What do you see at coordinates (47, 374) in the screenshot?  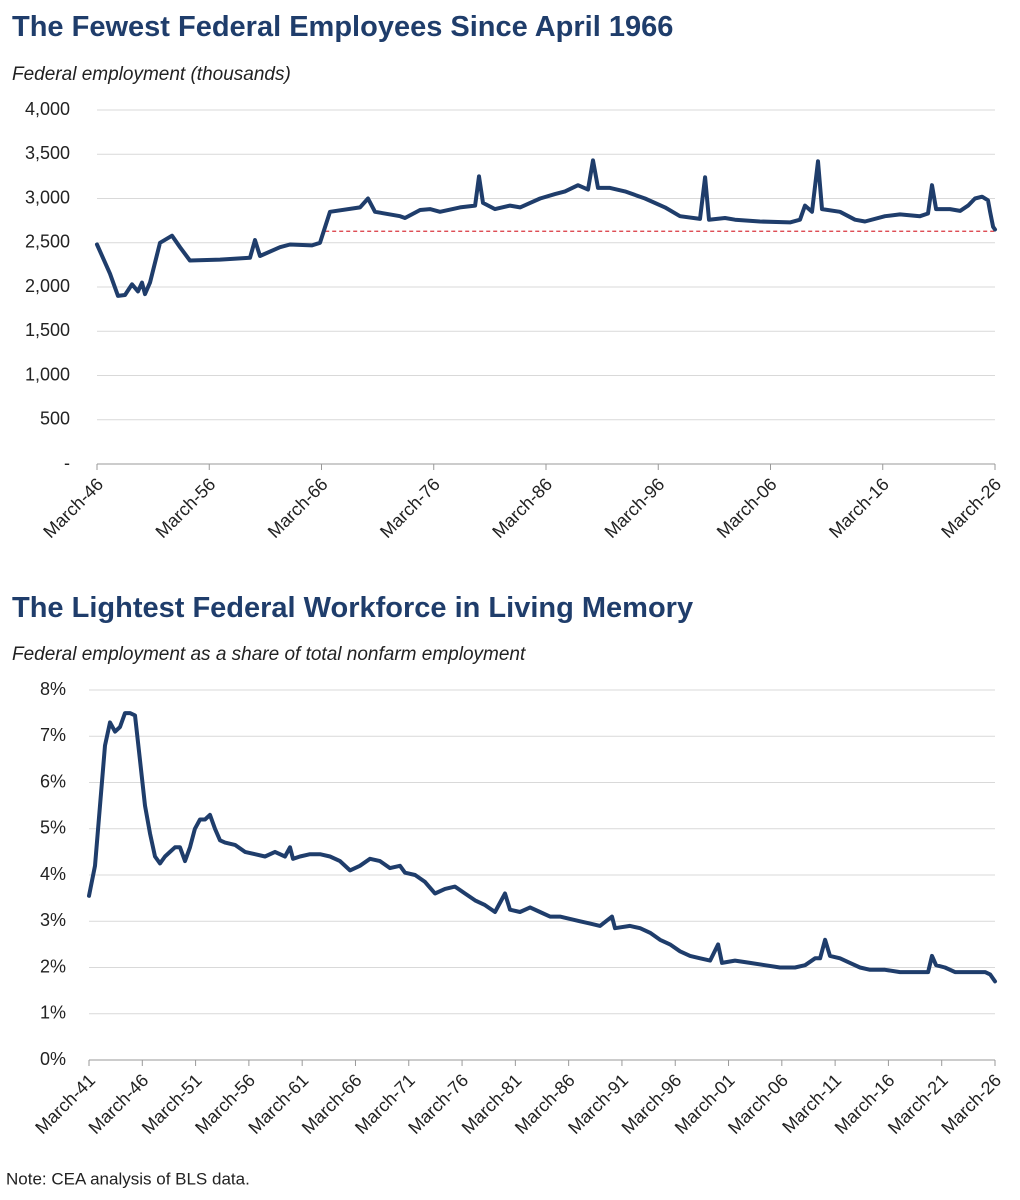 I see `y-tick-label: 1,000` at bounding box center [47, 374].